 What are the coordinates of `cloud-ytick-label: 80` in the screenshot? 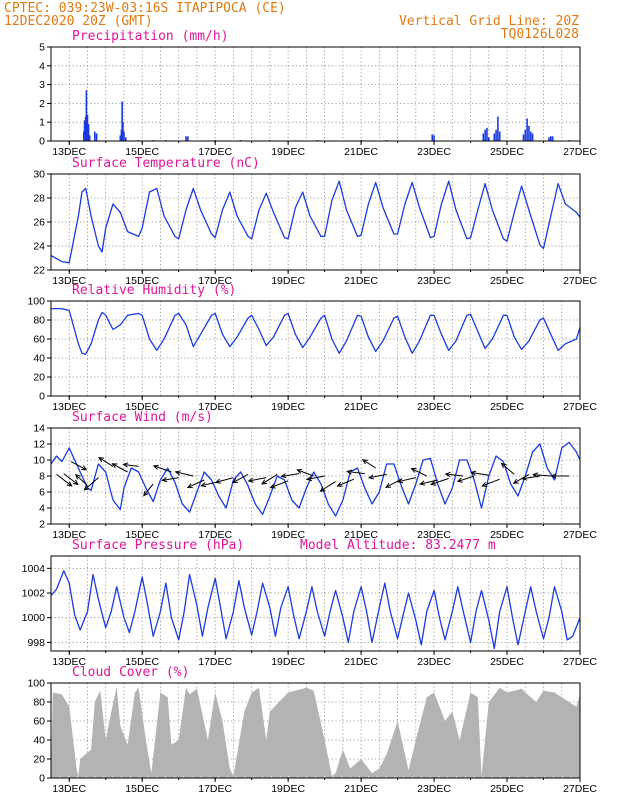 It's located at (39, 703).